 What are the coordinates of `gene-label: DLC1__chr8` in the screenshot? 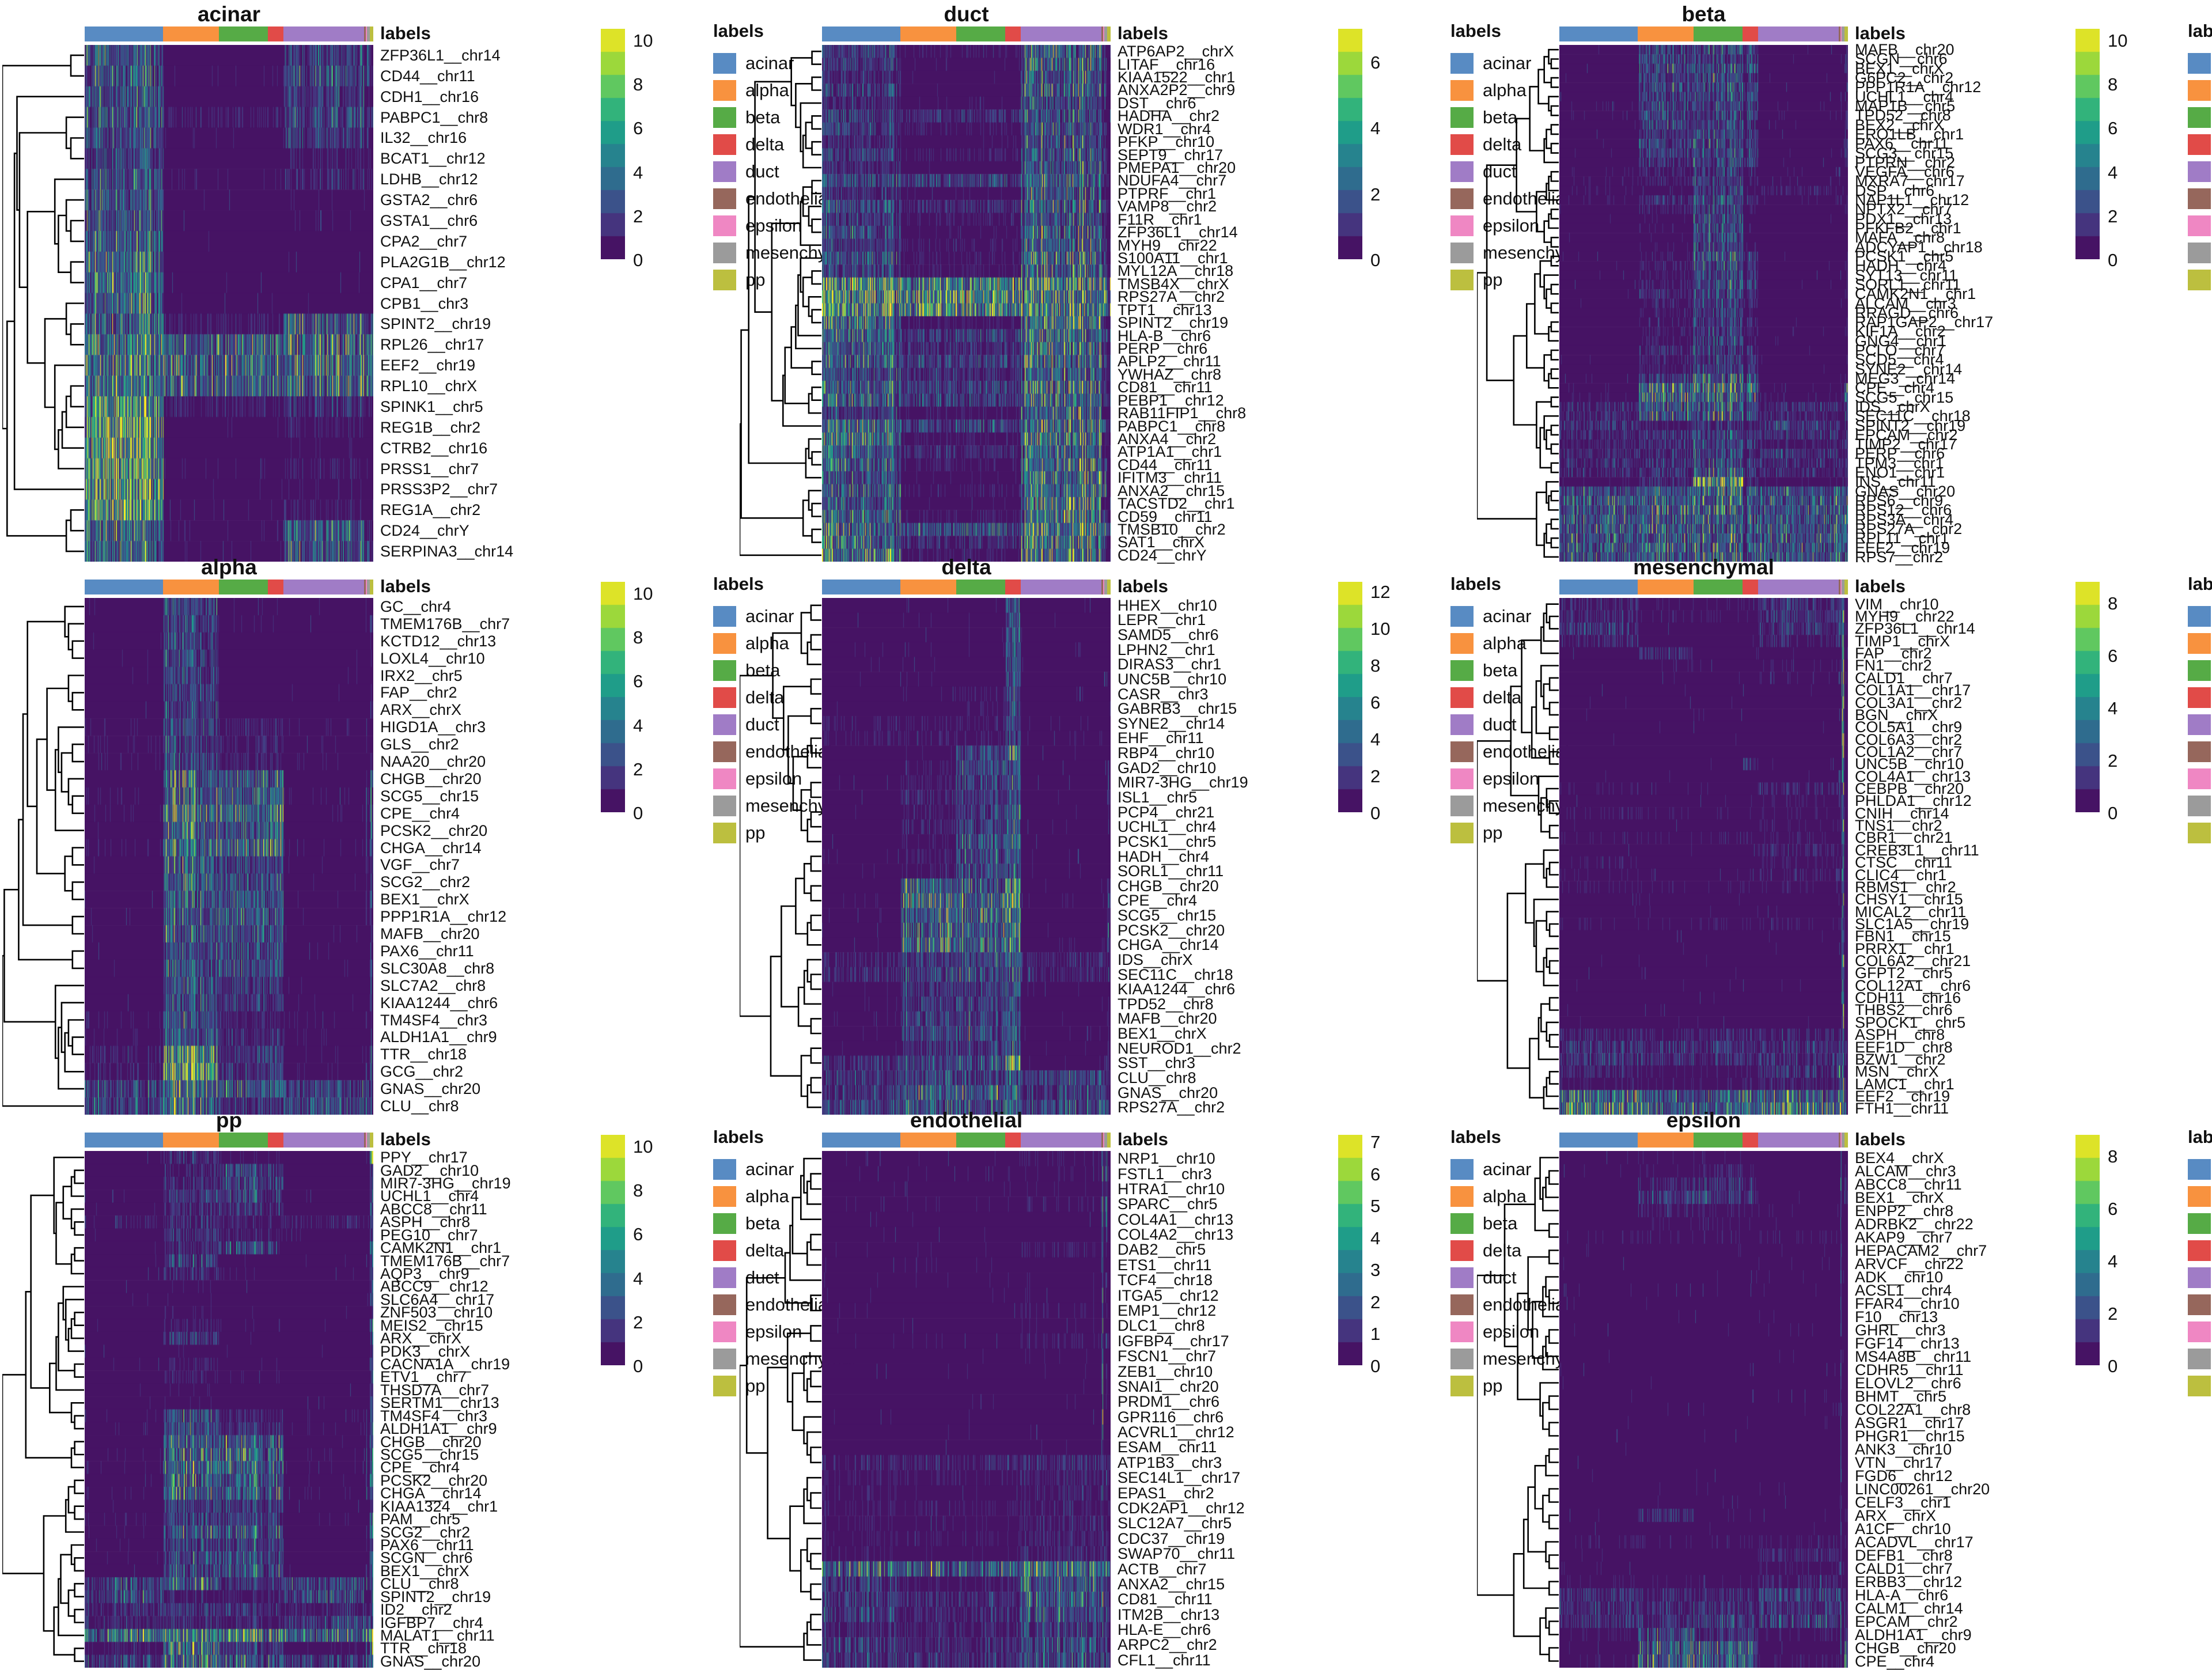 It's located at (1161, 1326).